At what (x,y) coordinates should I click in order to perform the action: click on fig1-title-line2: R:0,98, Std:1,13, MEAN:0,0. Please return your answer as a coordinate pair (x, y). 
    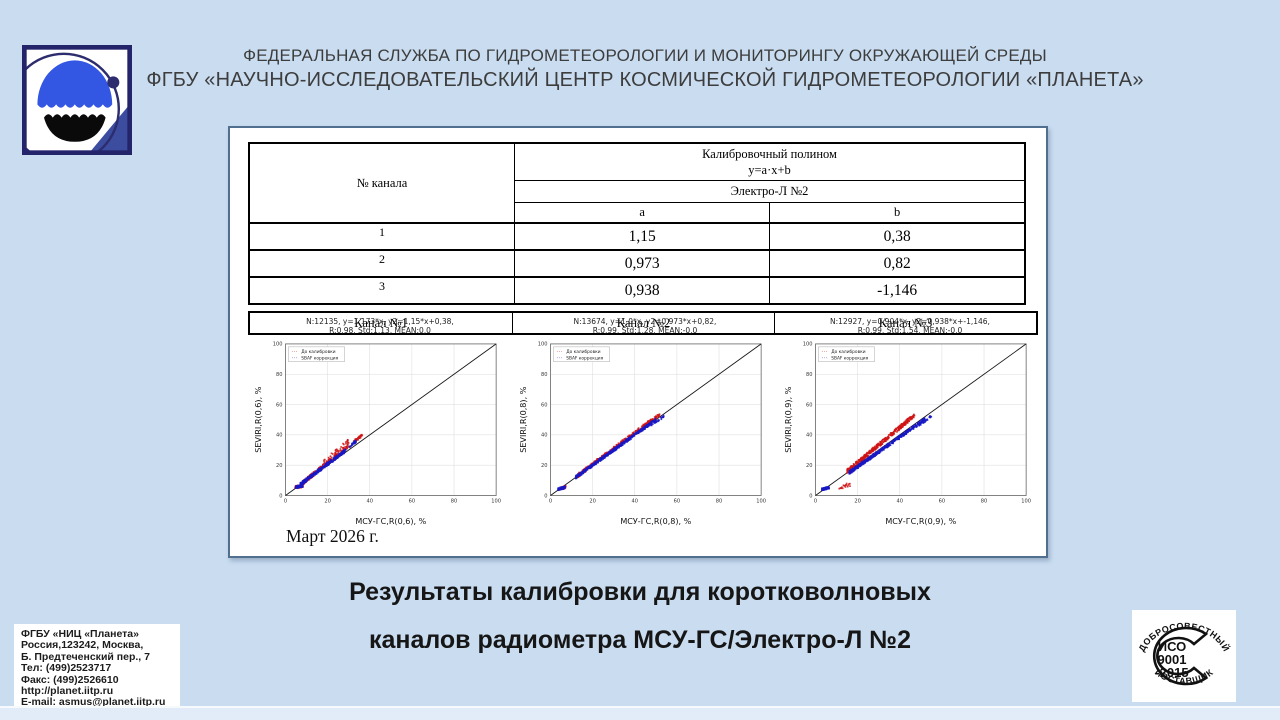
    Looking at the image, I should click on (380, 330).